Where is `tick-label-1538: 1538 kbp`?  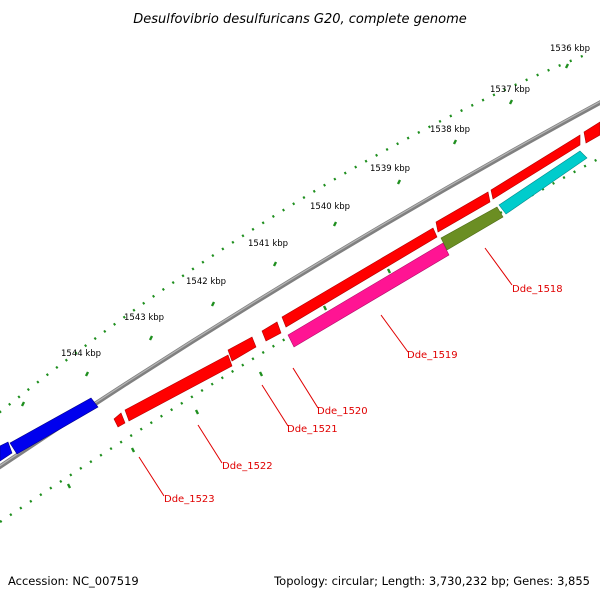 tick-label-1538: 1538 kbp is located at coordinates (450, 130).